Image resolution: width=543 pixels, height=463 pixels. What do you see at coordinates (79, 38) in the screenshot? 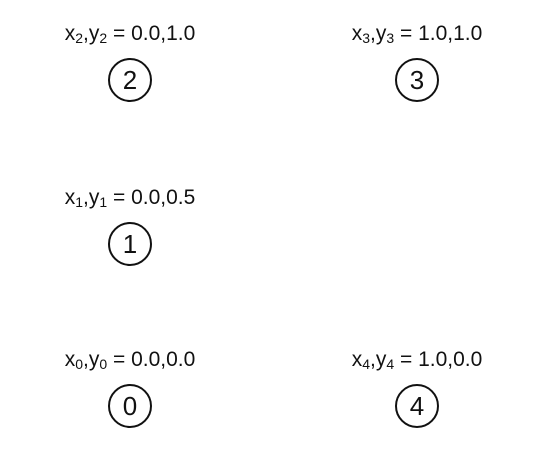
I see `node-2-x-subscript: 2` at bounding box center [79, 38].